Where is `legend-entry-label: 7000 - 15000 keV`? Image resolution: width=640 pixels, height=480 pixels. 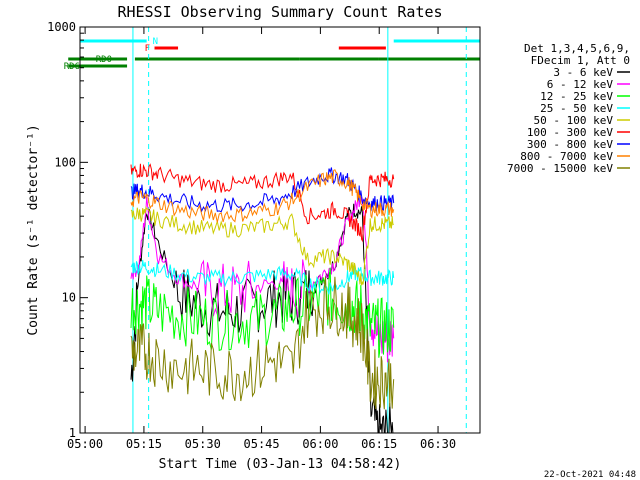 legend-entry-label: 7000 - 15000 keV is located at coordinates (560, 168).